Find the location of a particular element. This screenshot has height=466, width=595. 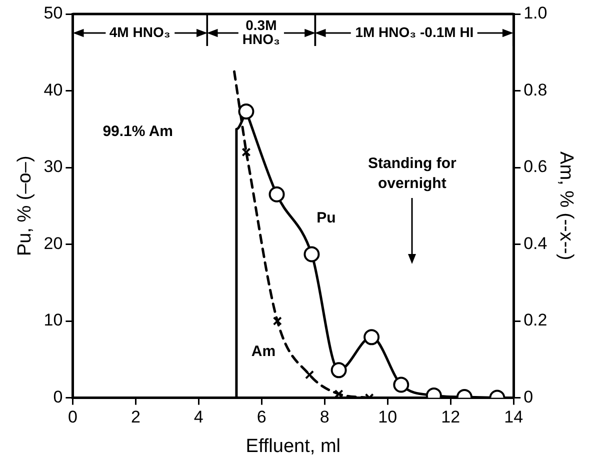

y2-tick-label: 0.8 is located at coordinates (536, 90).